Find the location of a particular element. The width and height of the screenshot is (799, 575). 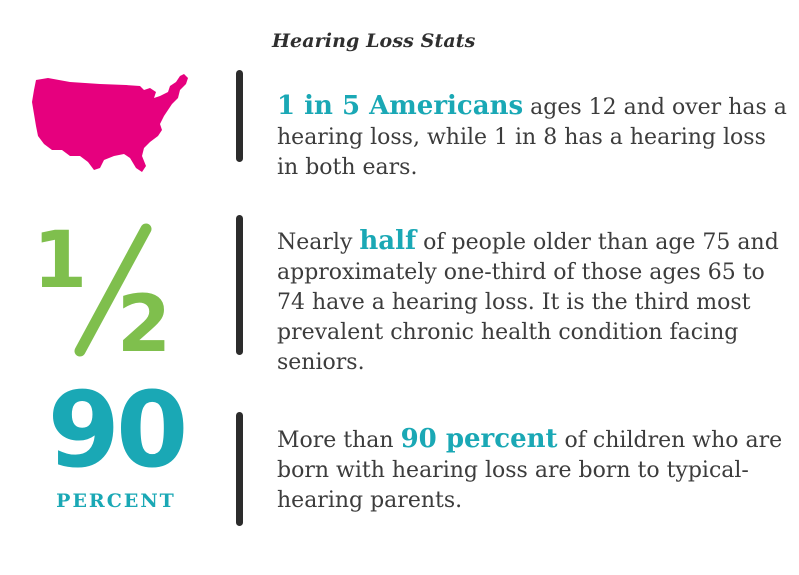

us-map-icon is located at coordinates (110, 123).